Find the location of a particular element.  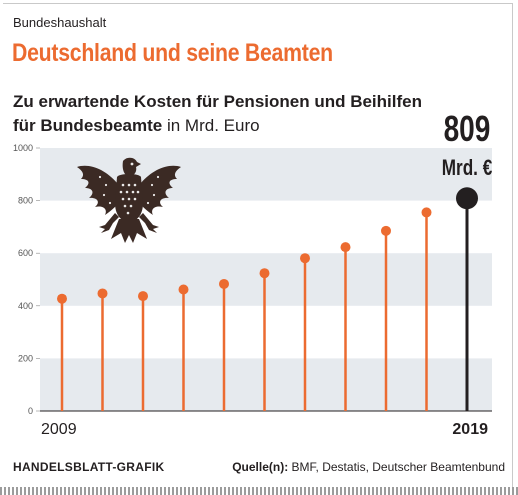

y-tick-label: 600 is located at coordinates (25, 253).